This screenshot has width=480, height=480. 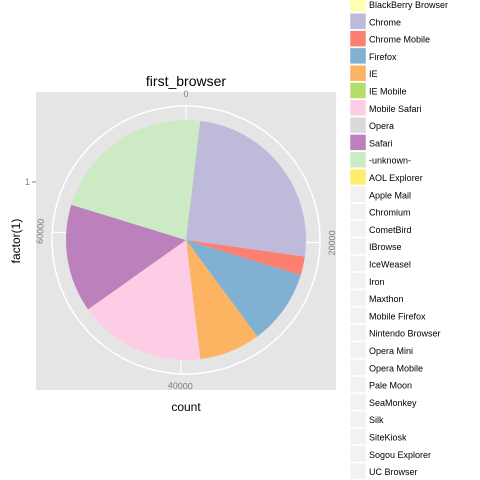 What do you see at coordinates (376, 420) in the screenshot?
I see `legend-label: Silk` at bounding box center [376, 420].